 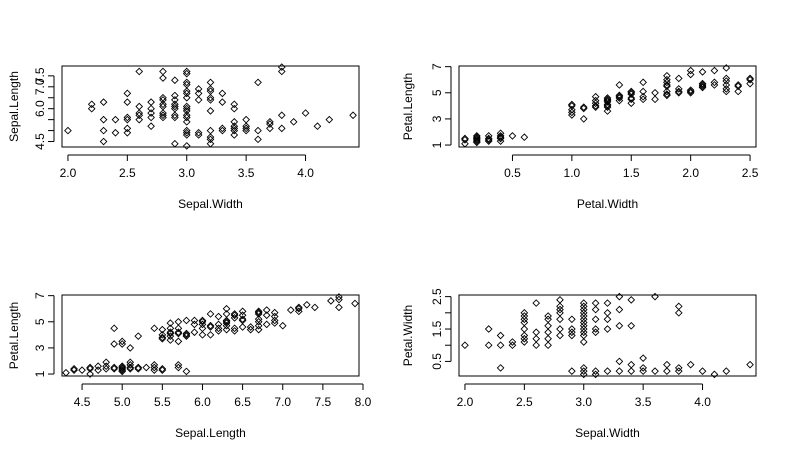 I want to click on x-tick-label: 6.0, so click(x=202, y=402).